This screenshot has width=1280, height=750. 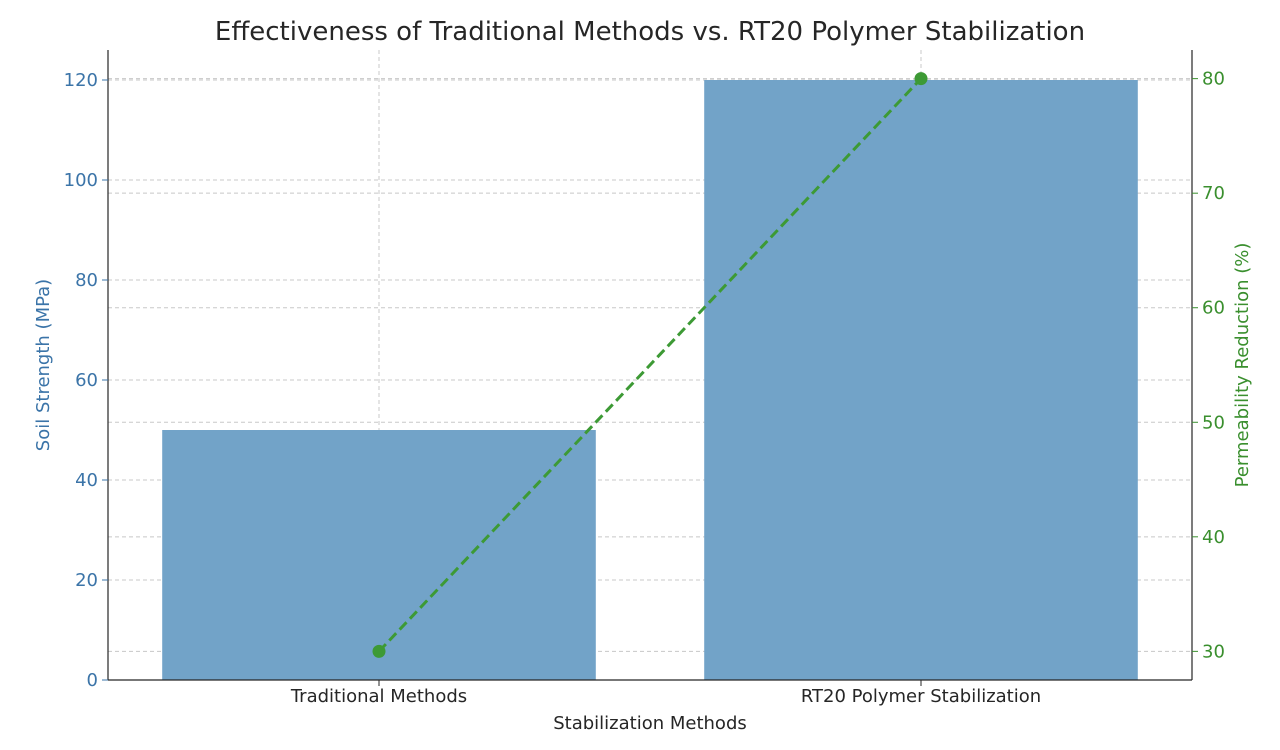 I want to click on left-tick-label: 40, so click(x=86, y=480).